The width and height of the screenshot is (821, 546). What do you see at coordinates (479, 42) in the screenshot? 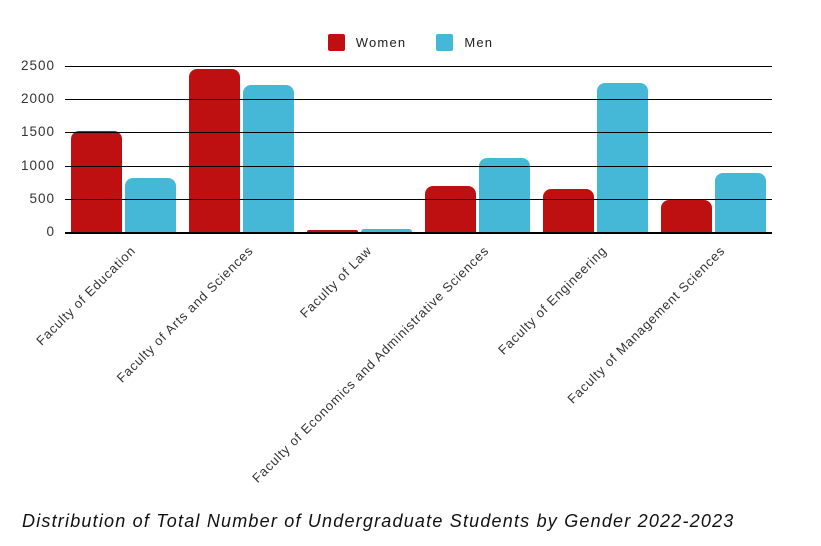
I see `legend-label-men: Men` at bounding box center [479, 42].